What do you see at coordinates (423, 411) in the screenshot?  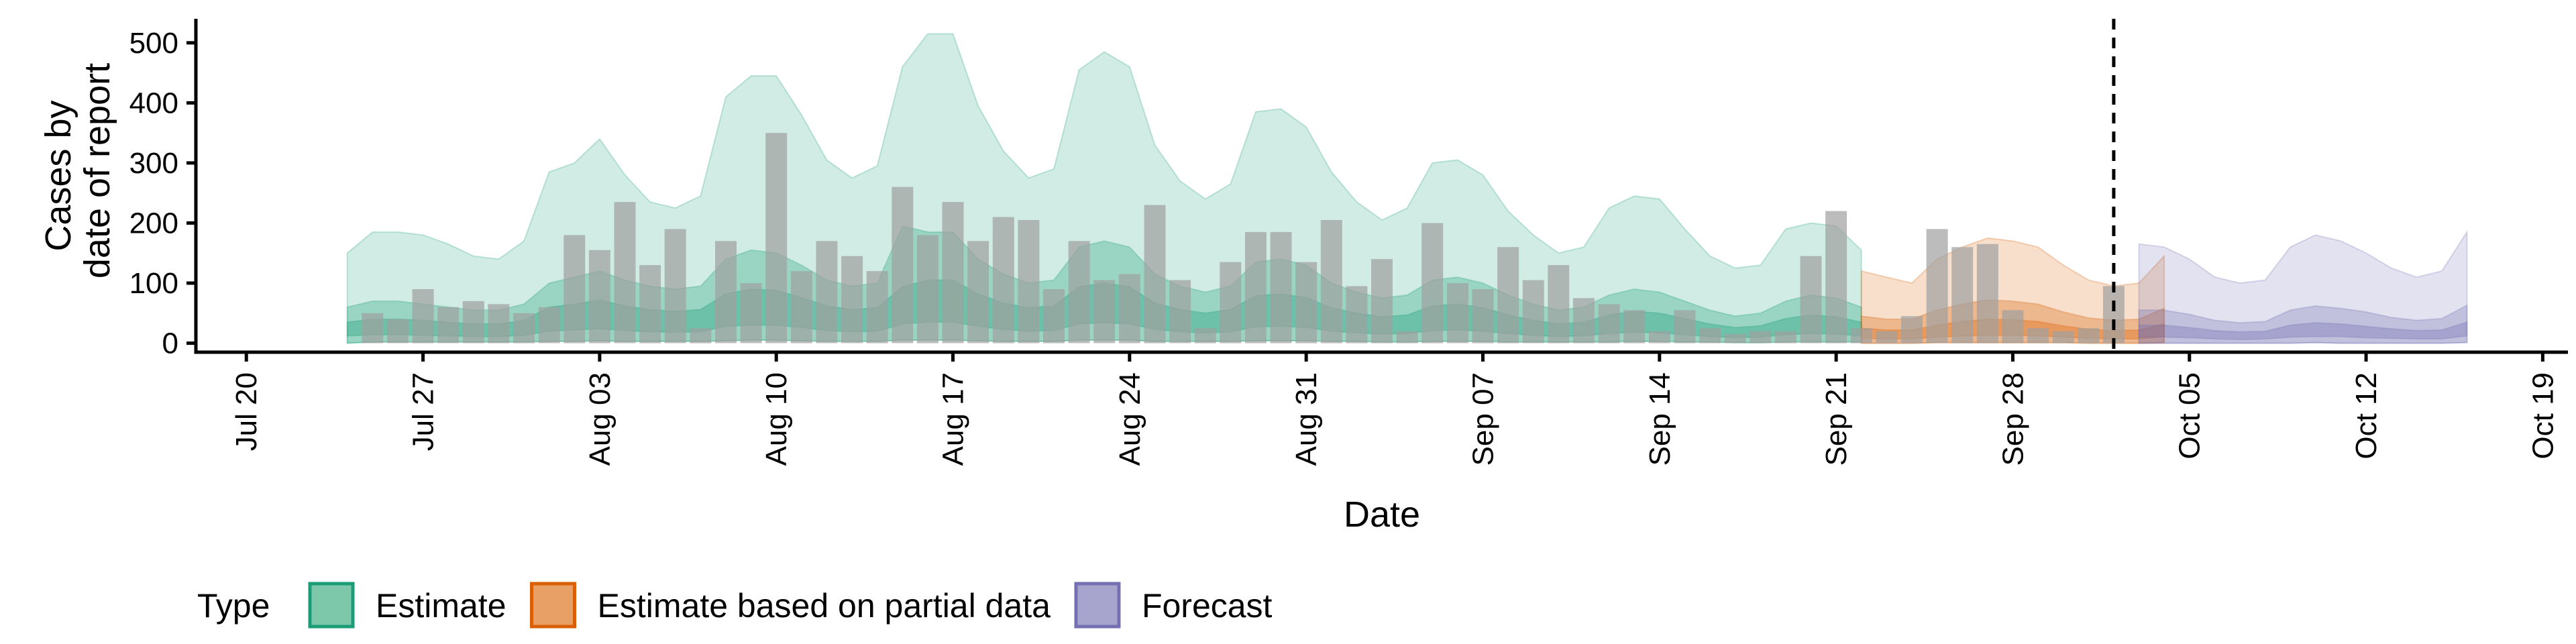 I see `x-tick-label: Jul 27` at bounding box center [423, 411].